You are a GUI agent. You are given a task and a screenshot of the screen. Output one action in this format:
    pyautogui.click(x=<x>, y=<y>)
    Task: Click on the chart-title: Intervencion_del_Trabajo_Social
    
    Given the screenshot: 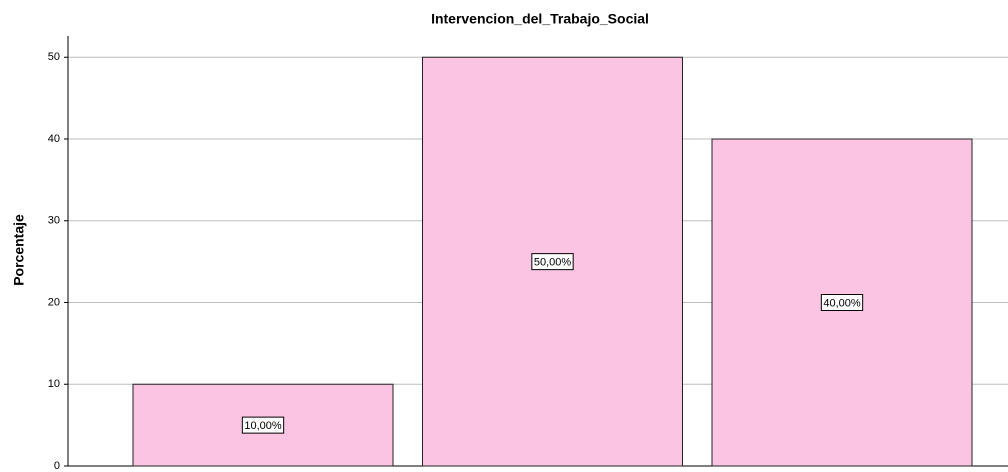 What is the action you would take?
    pyautogui.click(x=540, y=19)
    